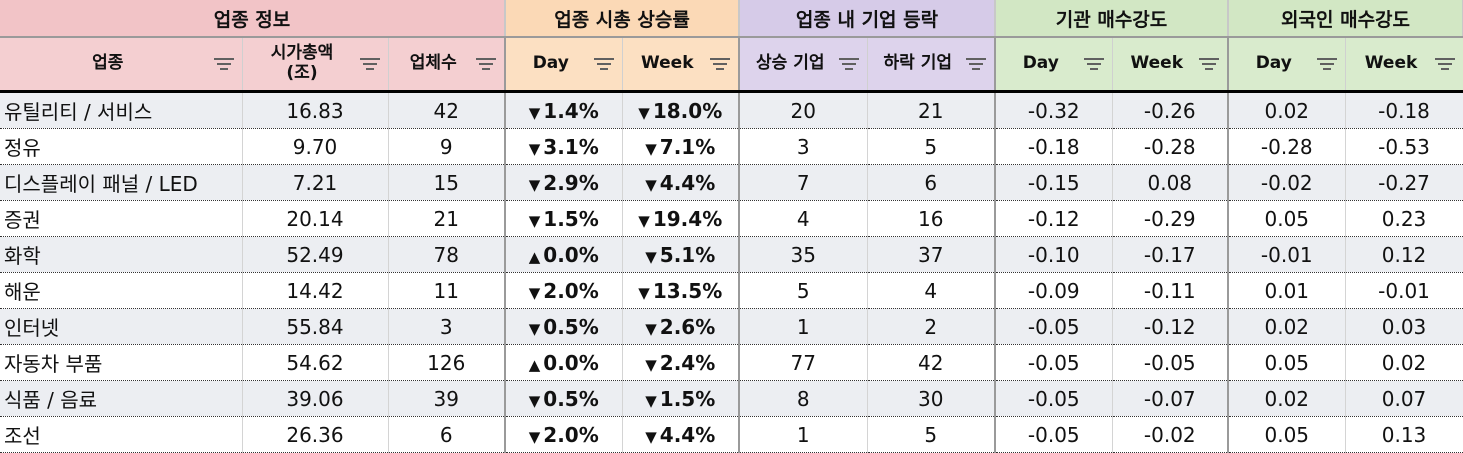 Image resolution: width=1463 pixels, height=453 pixels. What do you see at coordinates (315, 254) in the screenshot?
I see `market-cap-cell: 52.49` at bounding box center [315, 254].